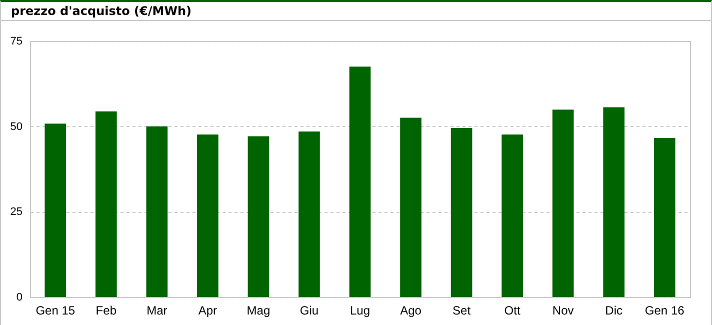 This screenshot has width=712, height=325. What do you see at coordinates (563, 311) in the screenshot?
I see `x-tick-label: Nov` at bounding box center [563, 311].